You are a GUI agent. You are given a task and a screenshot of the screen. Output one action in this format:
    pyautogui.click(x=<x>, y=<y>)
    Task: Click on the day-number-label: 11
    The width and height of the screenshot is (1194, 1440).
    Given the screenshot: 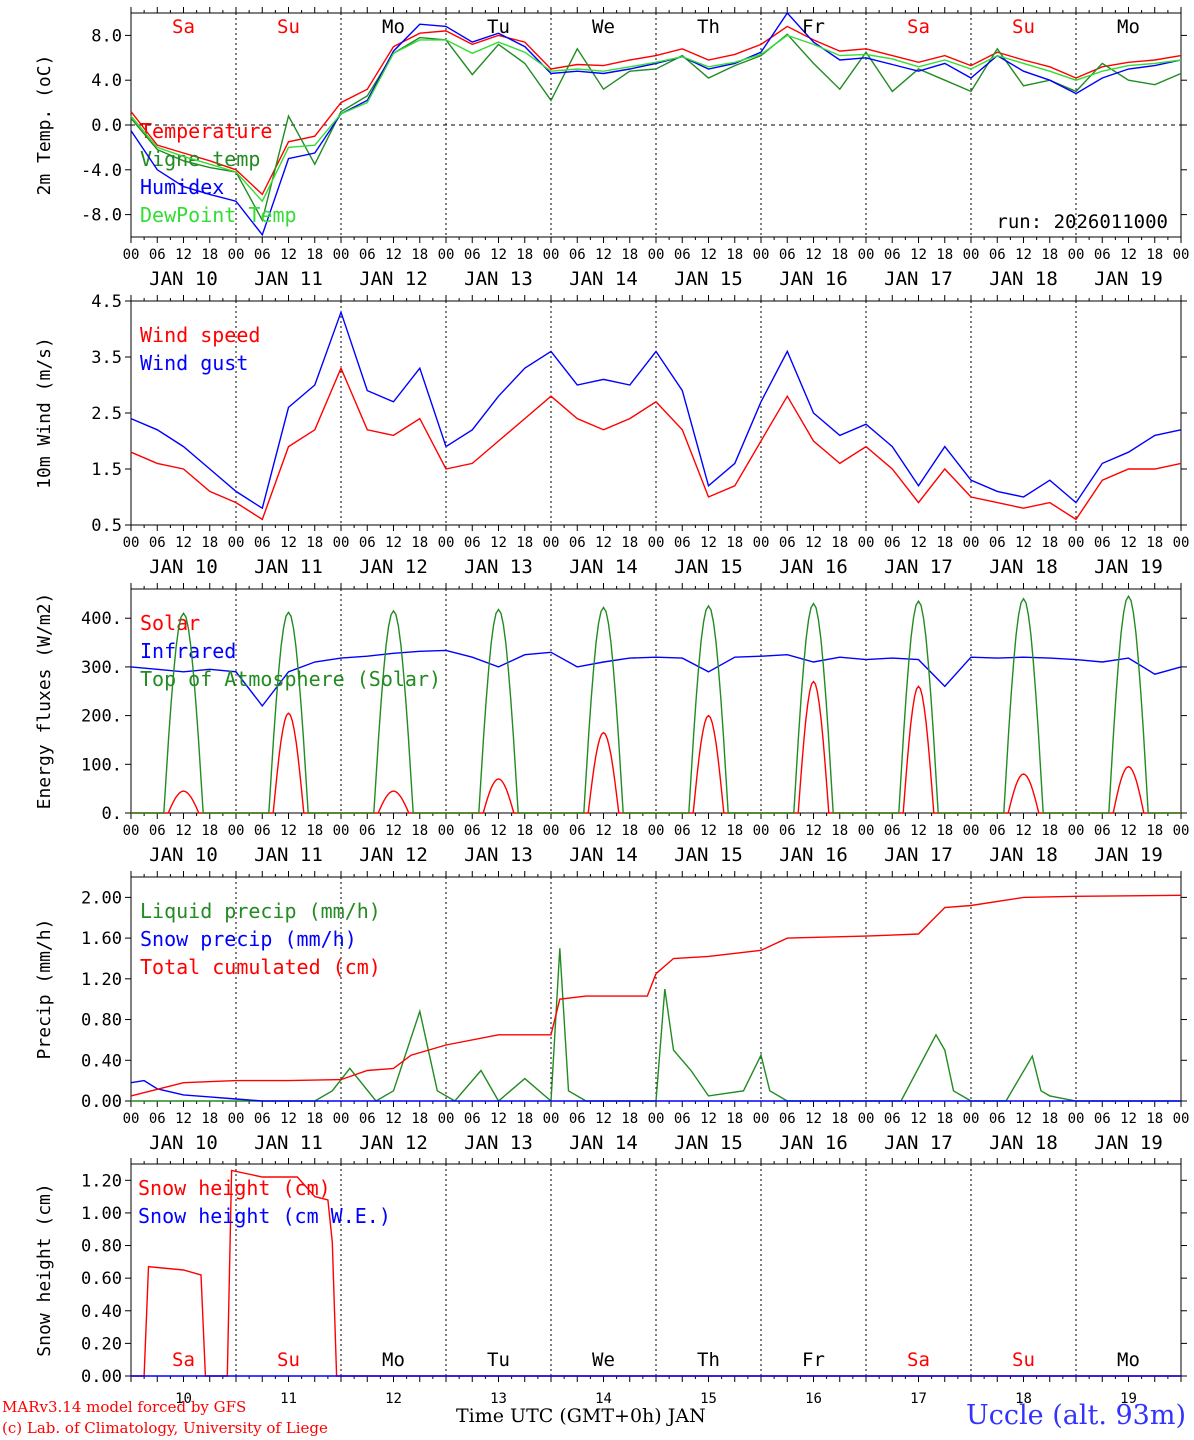 What is the action you would take?
    pyautogui.click(x=288, y=1399)
    